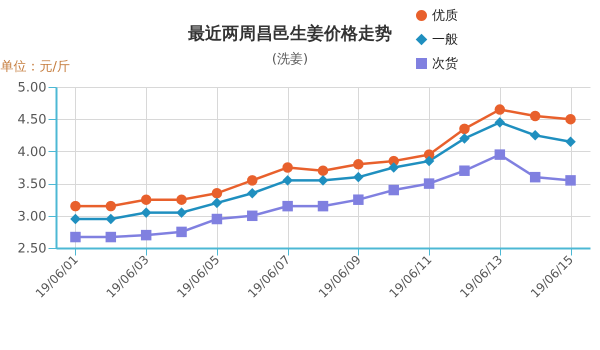 Image resolution: width=600 pixels, height=350 pixels. Describe the element at coordinates (35, 67) in the screenshot. I see `y-axis-title: 单位：元/斤` at that location.